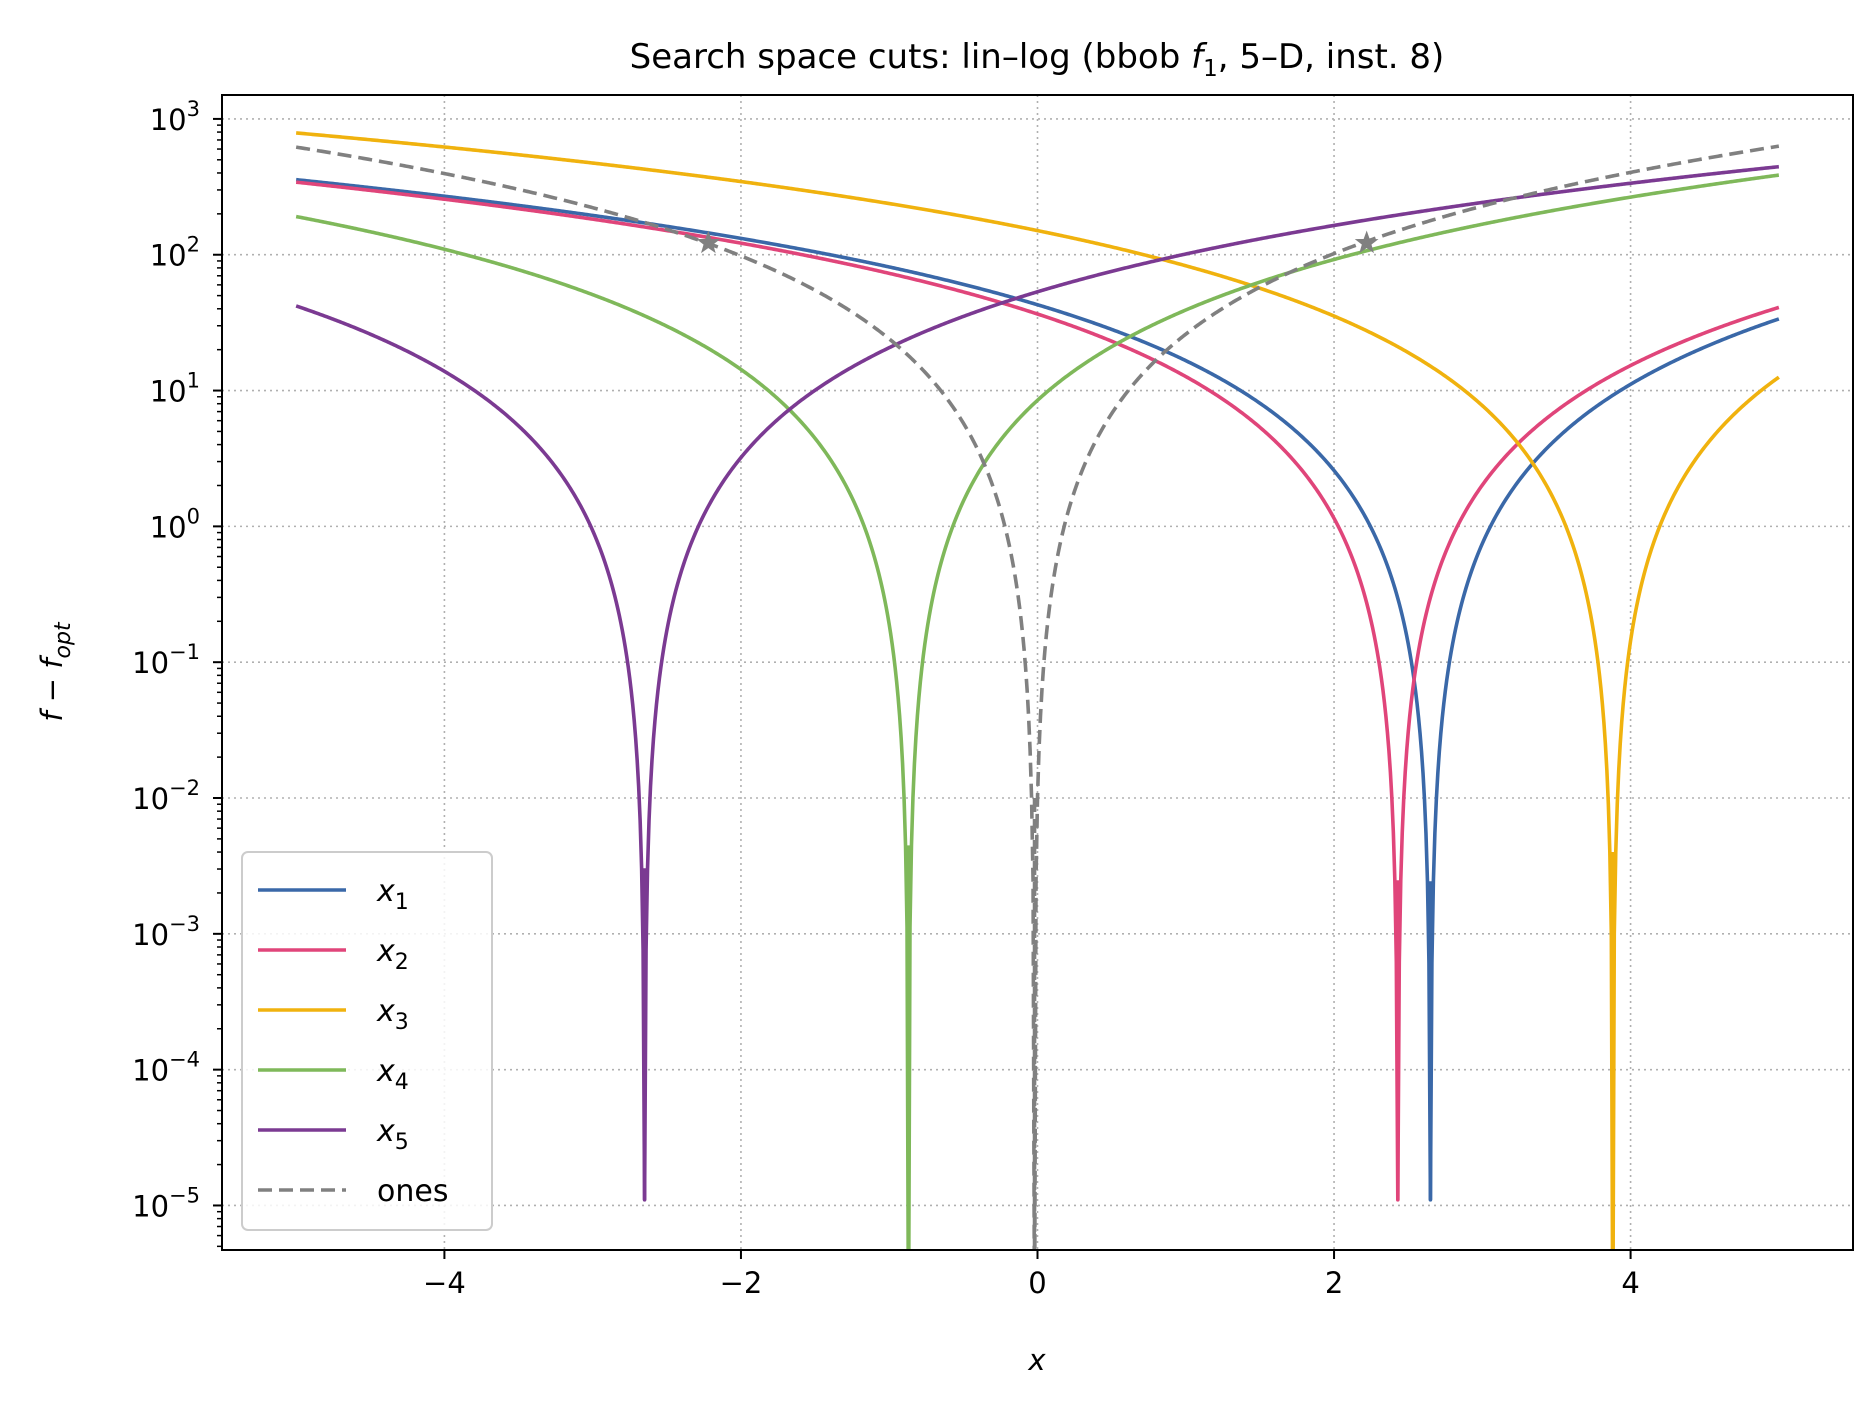 This screenshot has height=1408, width=1876. I want to click on y-tick-label: 10⁻¹, so click(166, 660).